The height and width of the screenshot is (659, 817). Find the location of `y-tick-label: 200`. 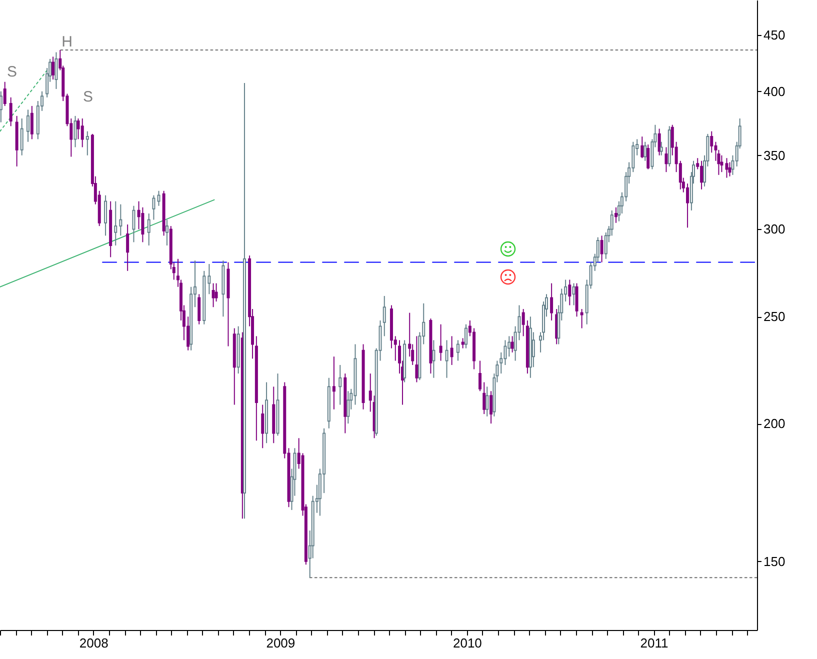

y-tick-label: 200 is located at coordinates (775, 424).